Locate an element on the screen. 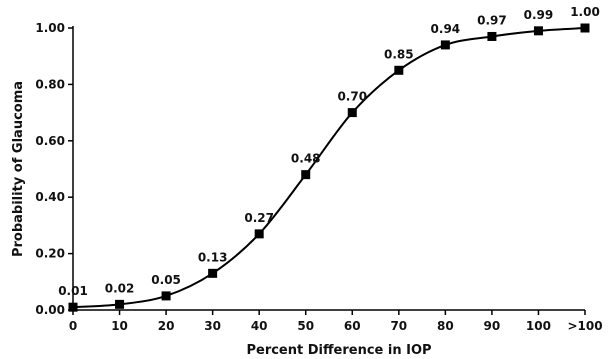 The height and width of the screenshot is (359, 611). data-label: 1.00 is located at coordinates (585, 12).